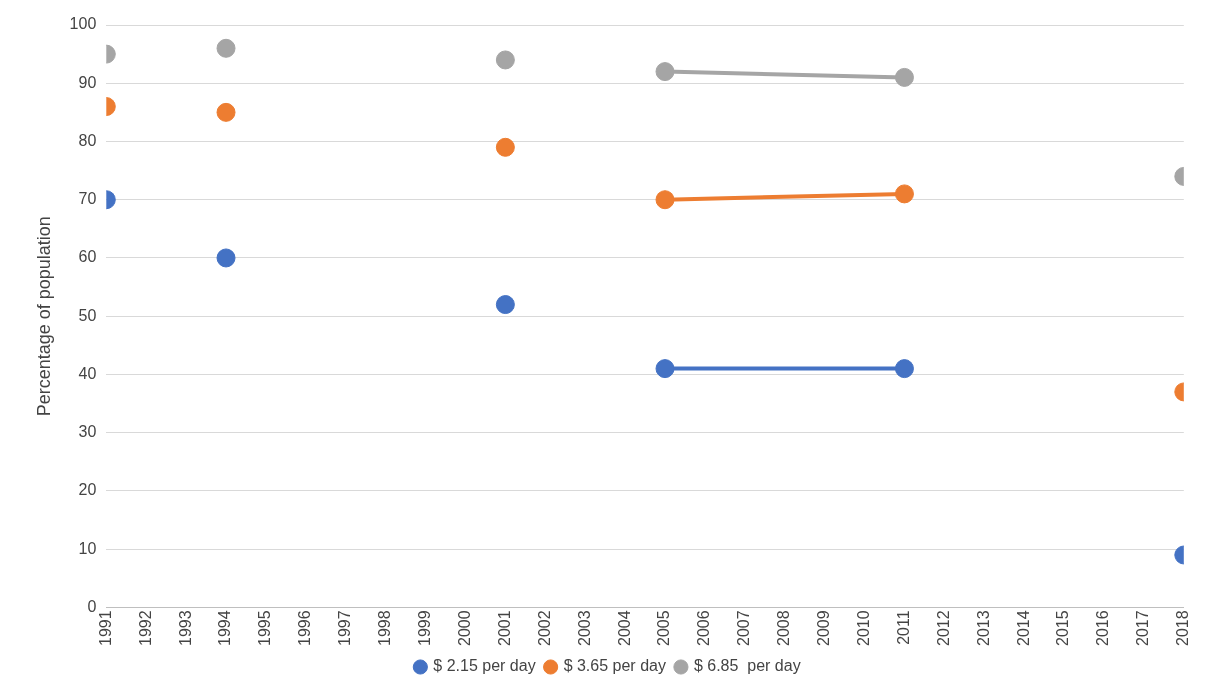 The image size is (1206, 695). Describe the element at coordinates (385, 628) in the screenshot. I see `x-tick-label: 1998` at that location.